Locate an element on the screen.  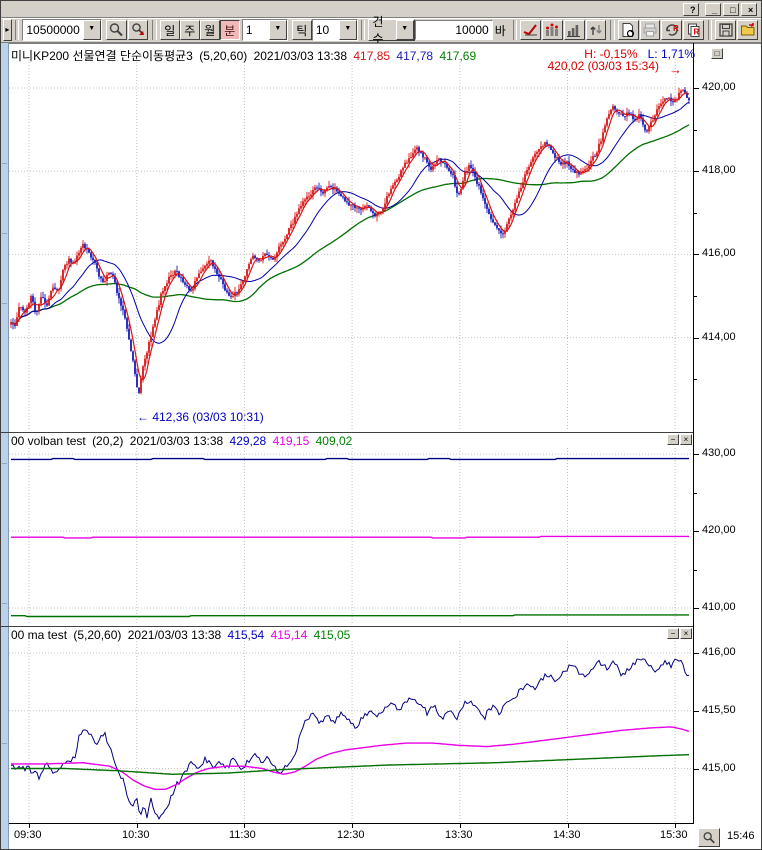
minimize-button: _ is located at coordinates (713, 9).